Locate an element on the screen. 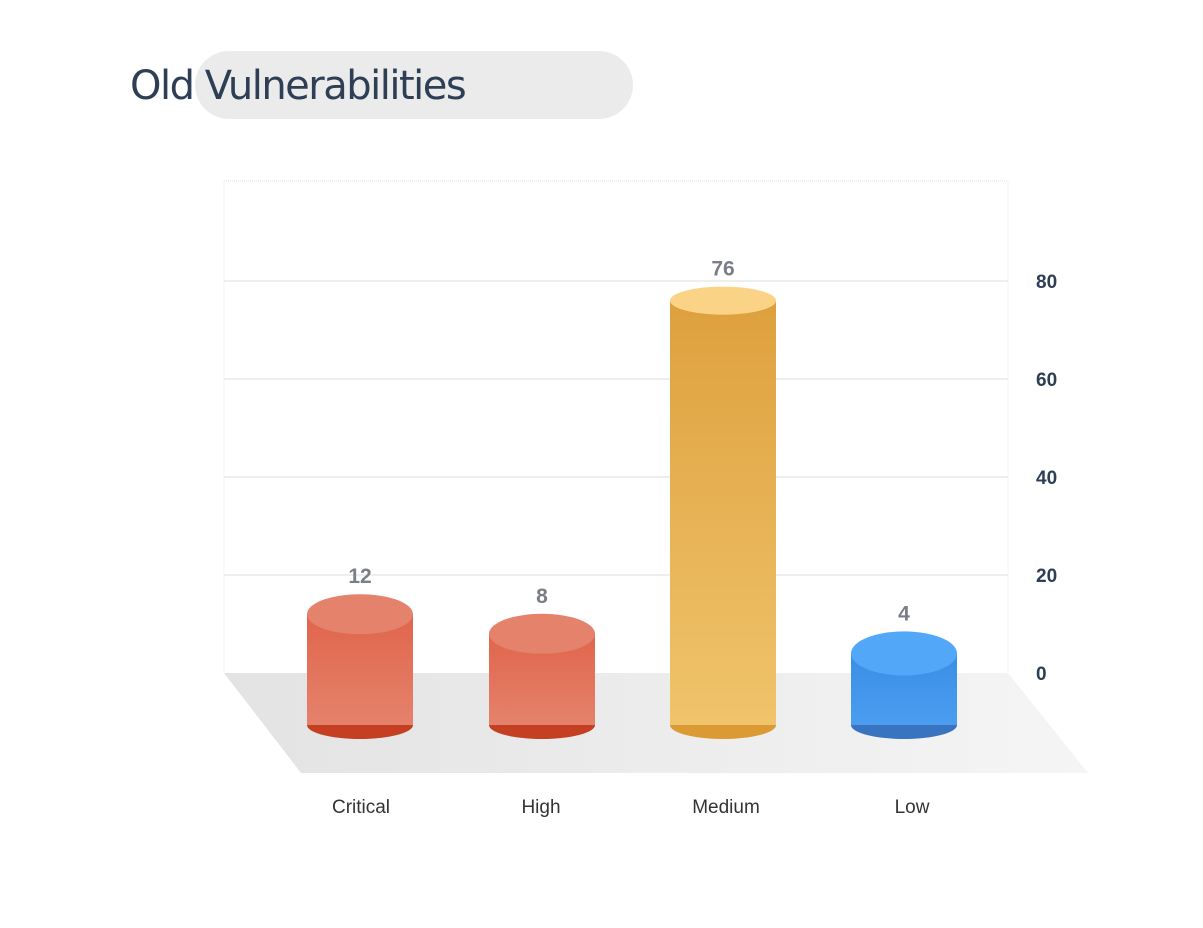  y-tick-label: 80 is located at coordinates (1046, 282).